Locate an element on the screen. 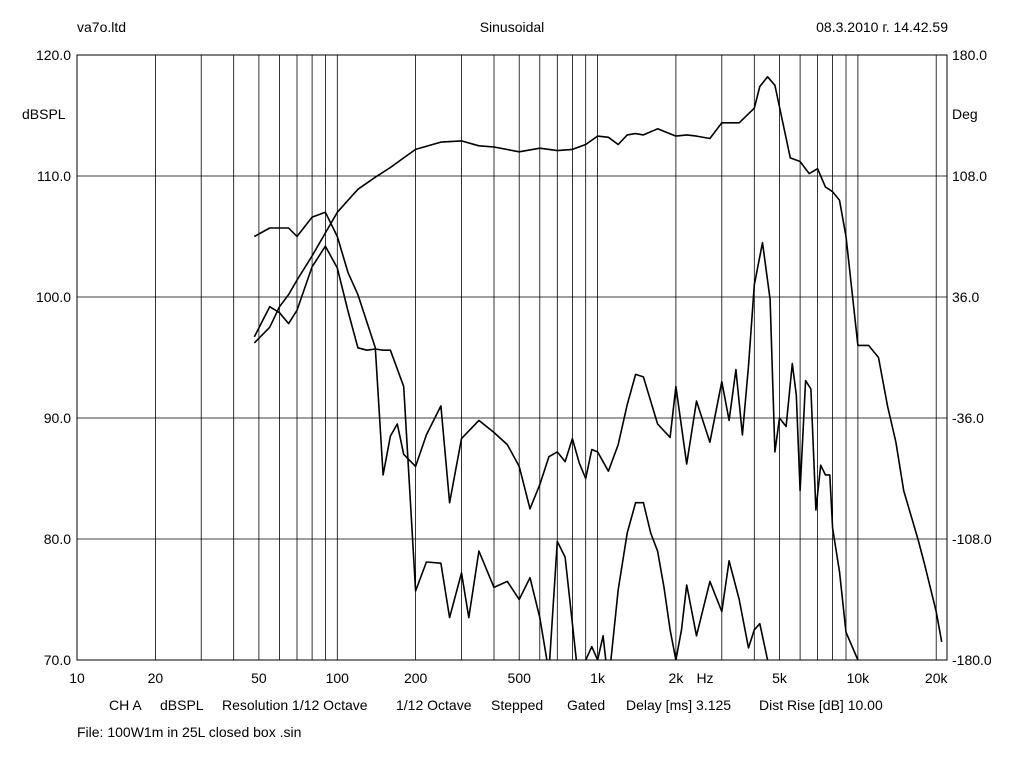  x-tick-label: 10 is located at coordinates (77, 678).